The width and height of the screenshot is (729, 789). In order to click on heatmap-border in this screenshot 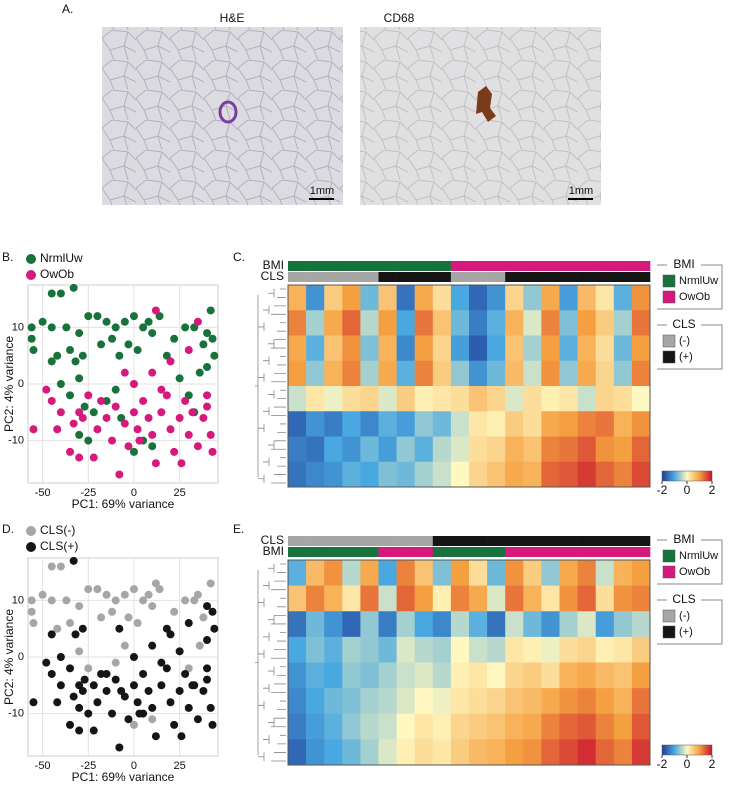, I will do `click(469, 662)`.